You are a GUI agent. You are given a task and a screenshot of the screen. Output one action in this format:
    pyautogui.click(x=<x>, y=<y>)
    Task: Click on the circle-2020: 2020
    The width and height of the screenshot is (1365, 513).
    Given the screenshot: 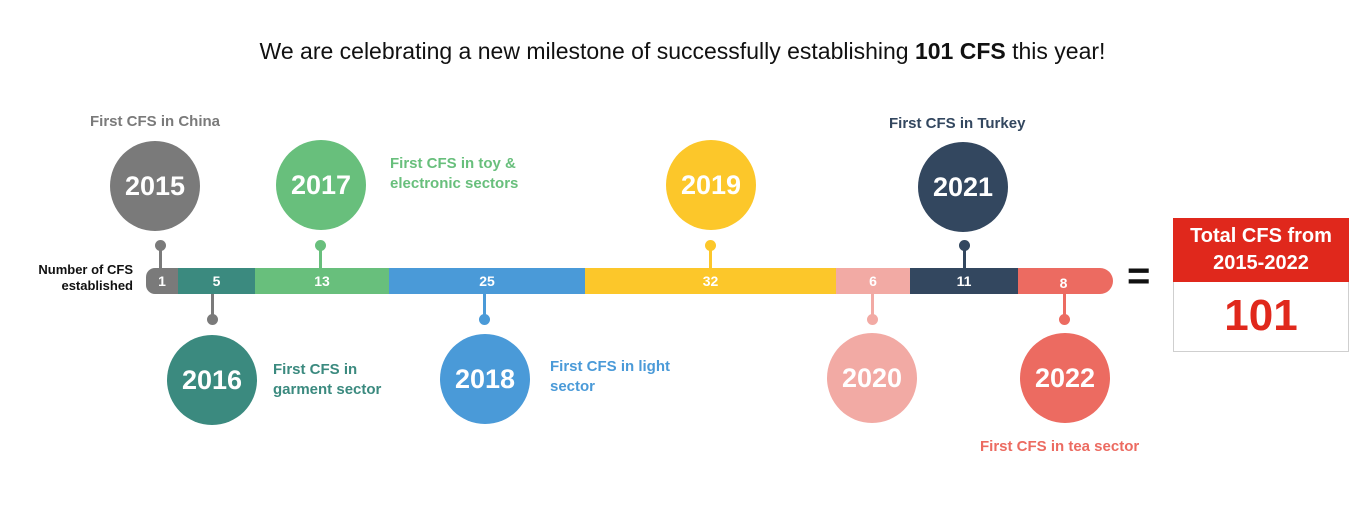 What is the action you would take?
    pyautogui.click(x=872, y=378)
    